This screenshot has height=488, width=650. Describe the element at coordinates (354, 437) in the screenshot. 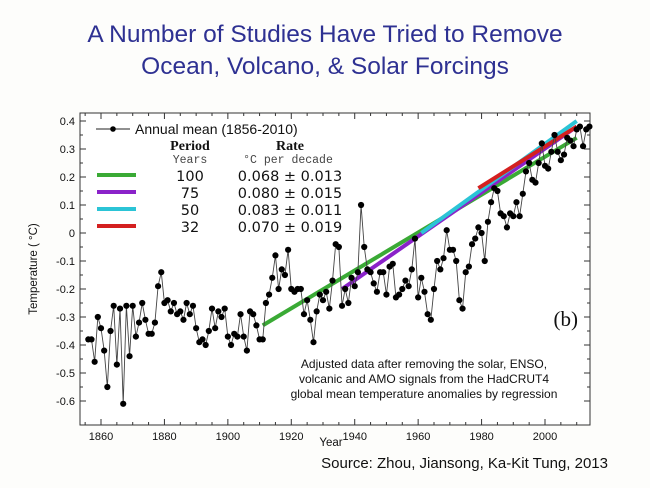

I see `x-tick-label: 1940` at that location.